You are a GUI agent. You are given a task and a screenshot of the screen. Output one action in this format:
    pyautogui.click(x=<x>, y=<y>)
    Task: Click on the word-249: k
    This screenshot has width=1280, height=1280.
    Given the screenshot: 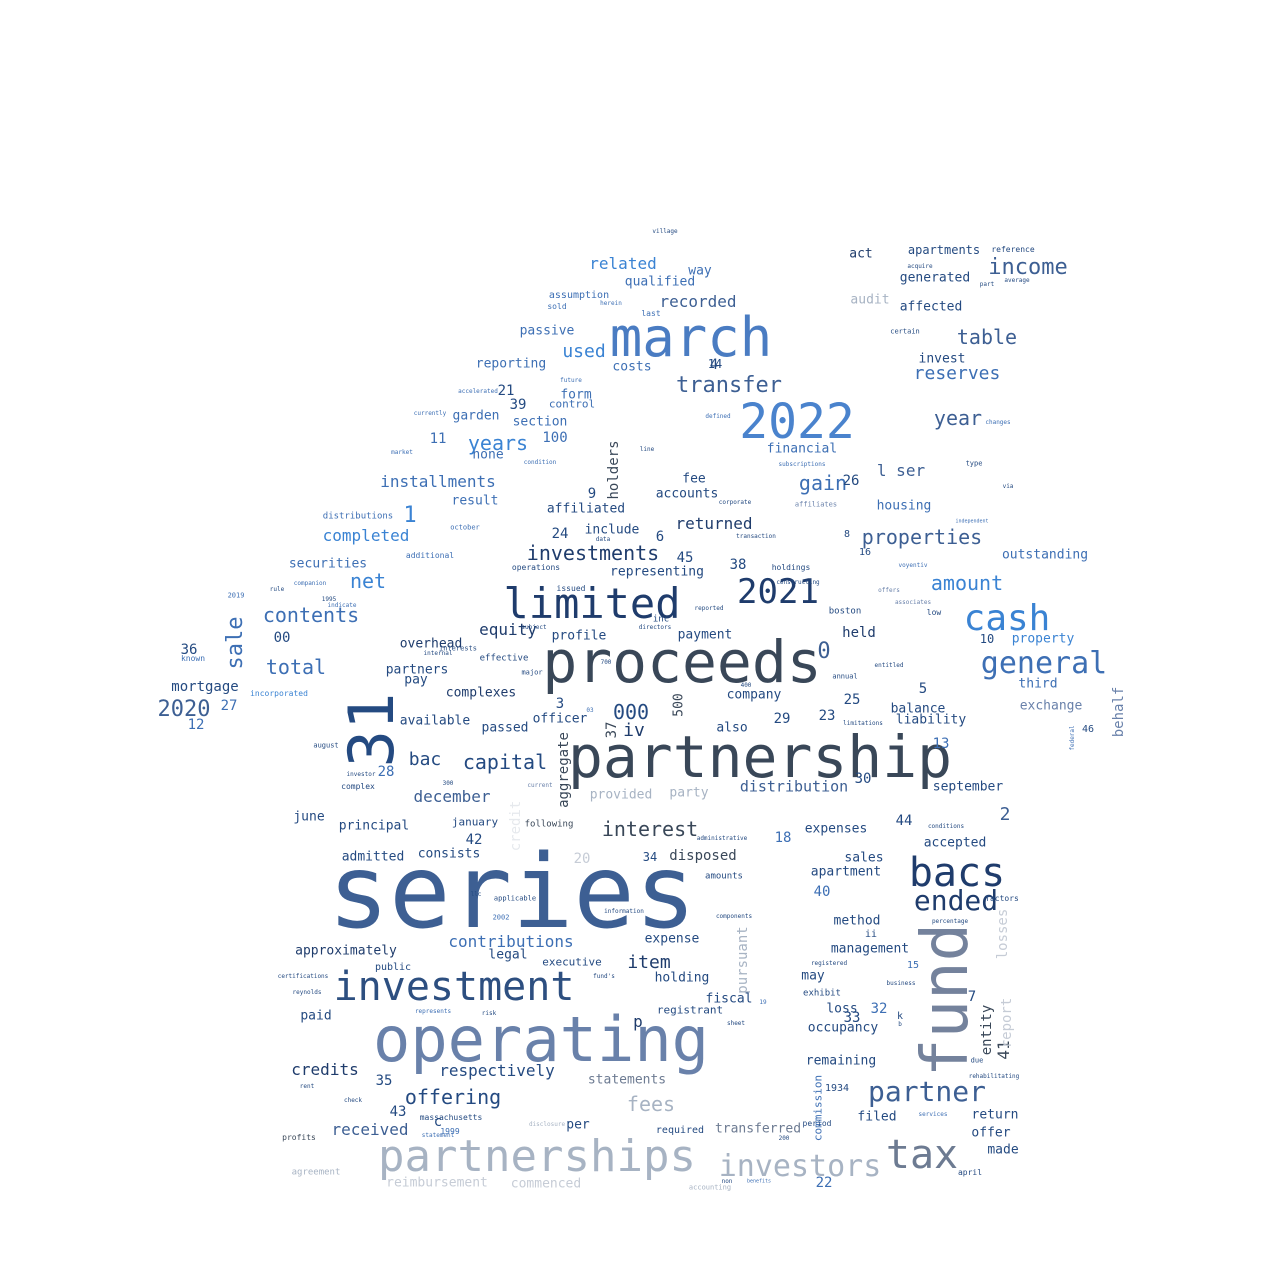 What is the action you would take?
    pyautogui.click(x=900, y=1016)
    